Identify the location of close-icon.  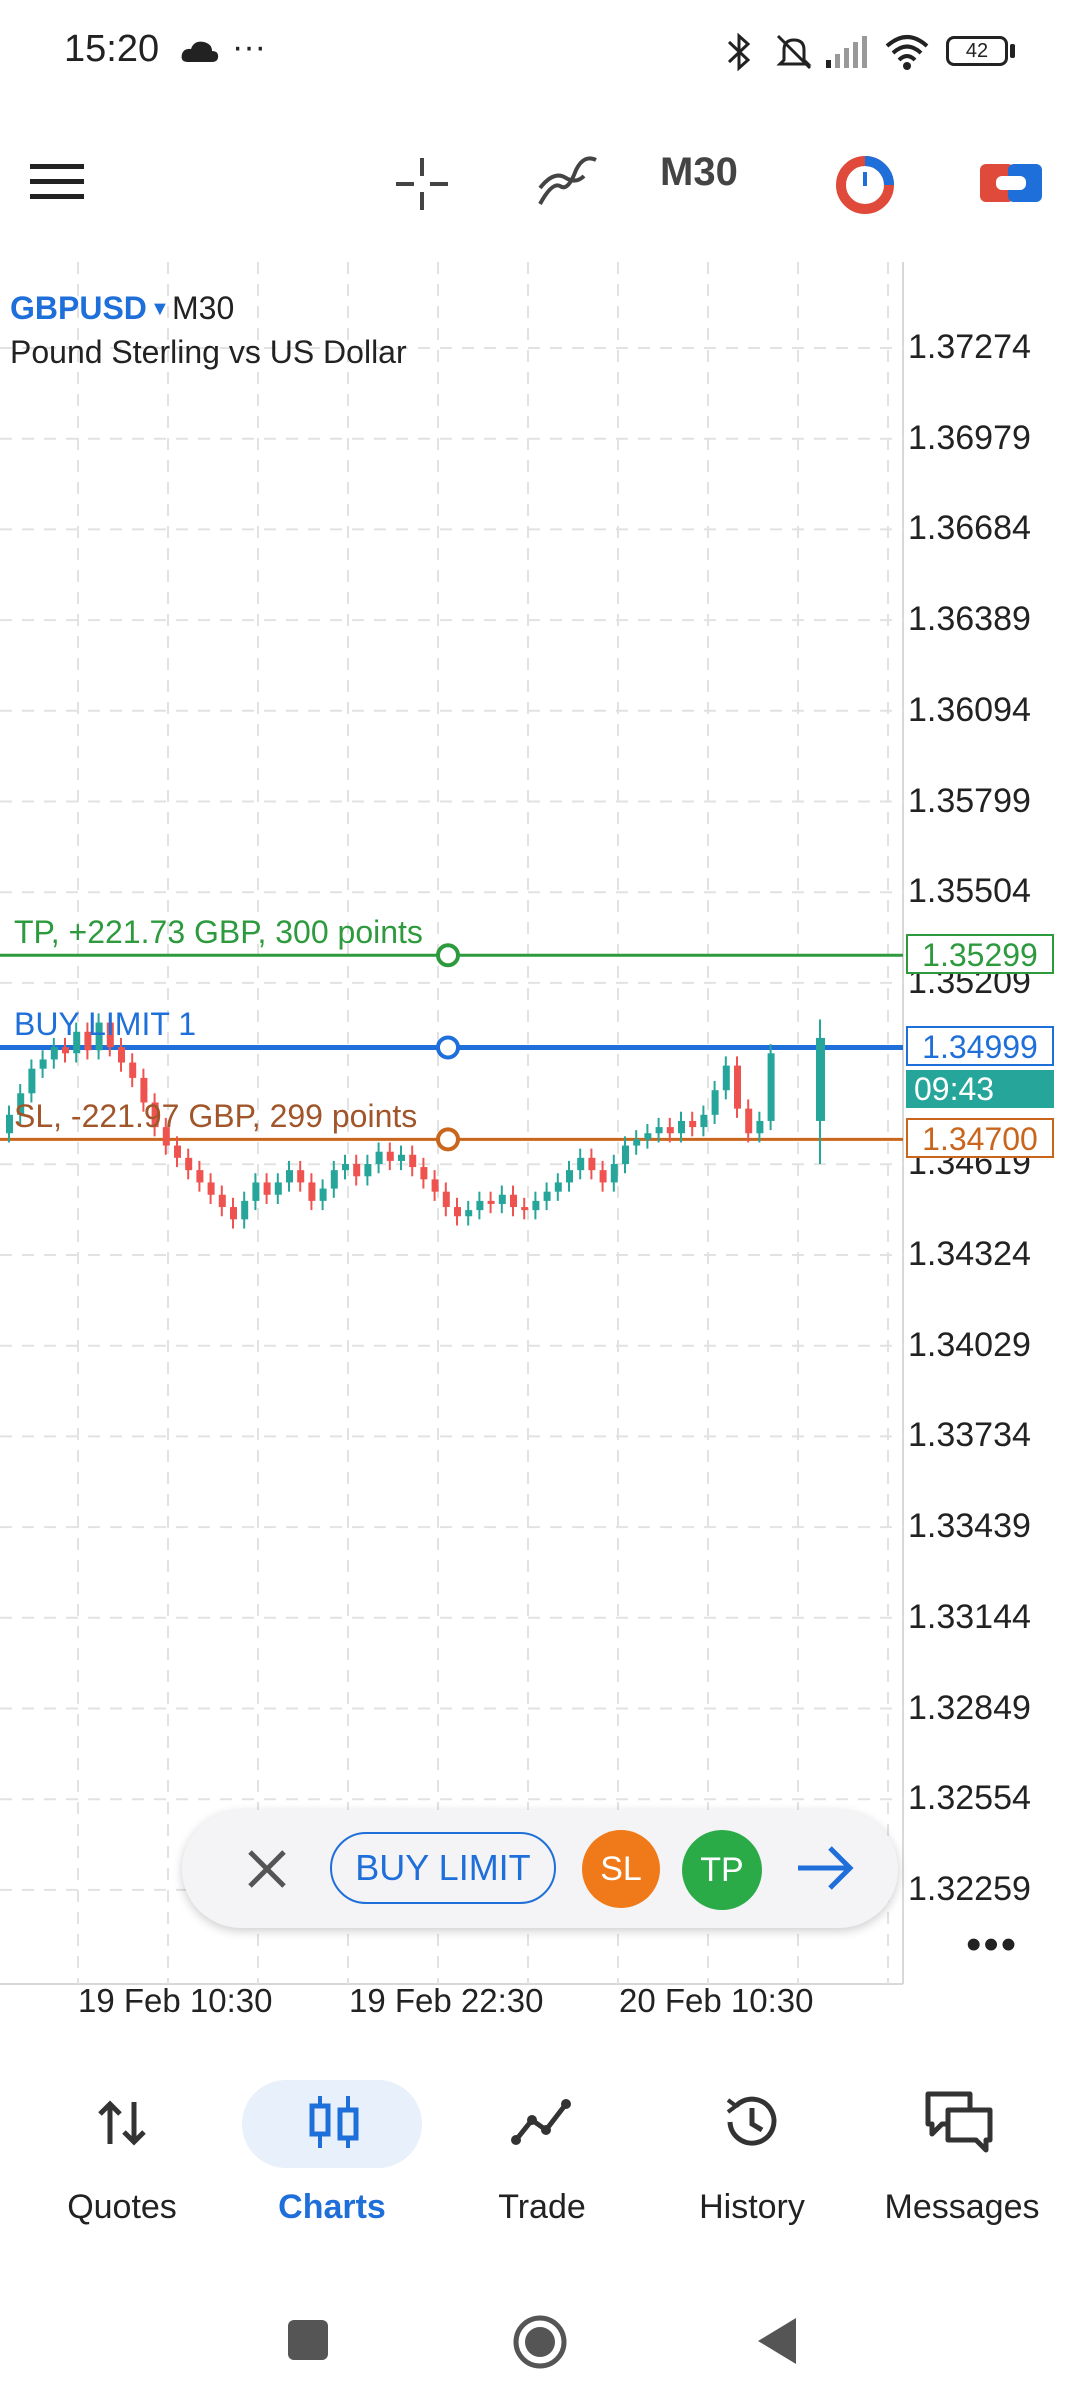
(267, 1869).